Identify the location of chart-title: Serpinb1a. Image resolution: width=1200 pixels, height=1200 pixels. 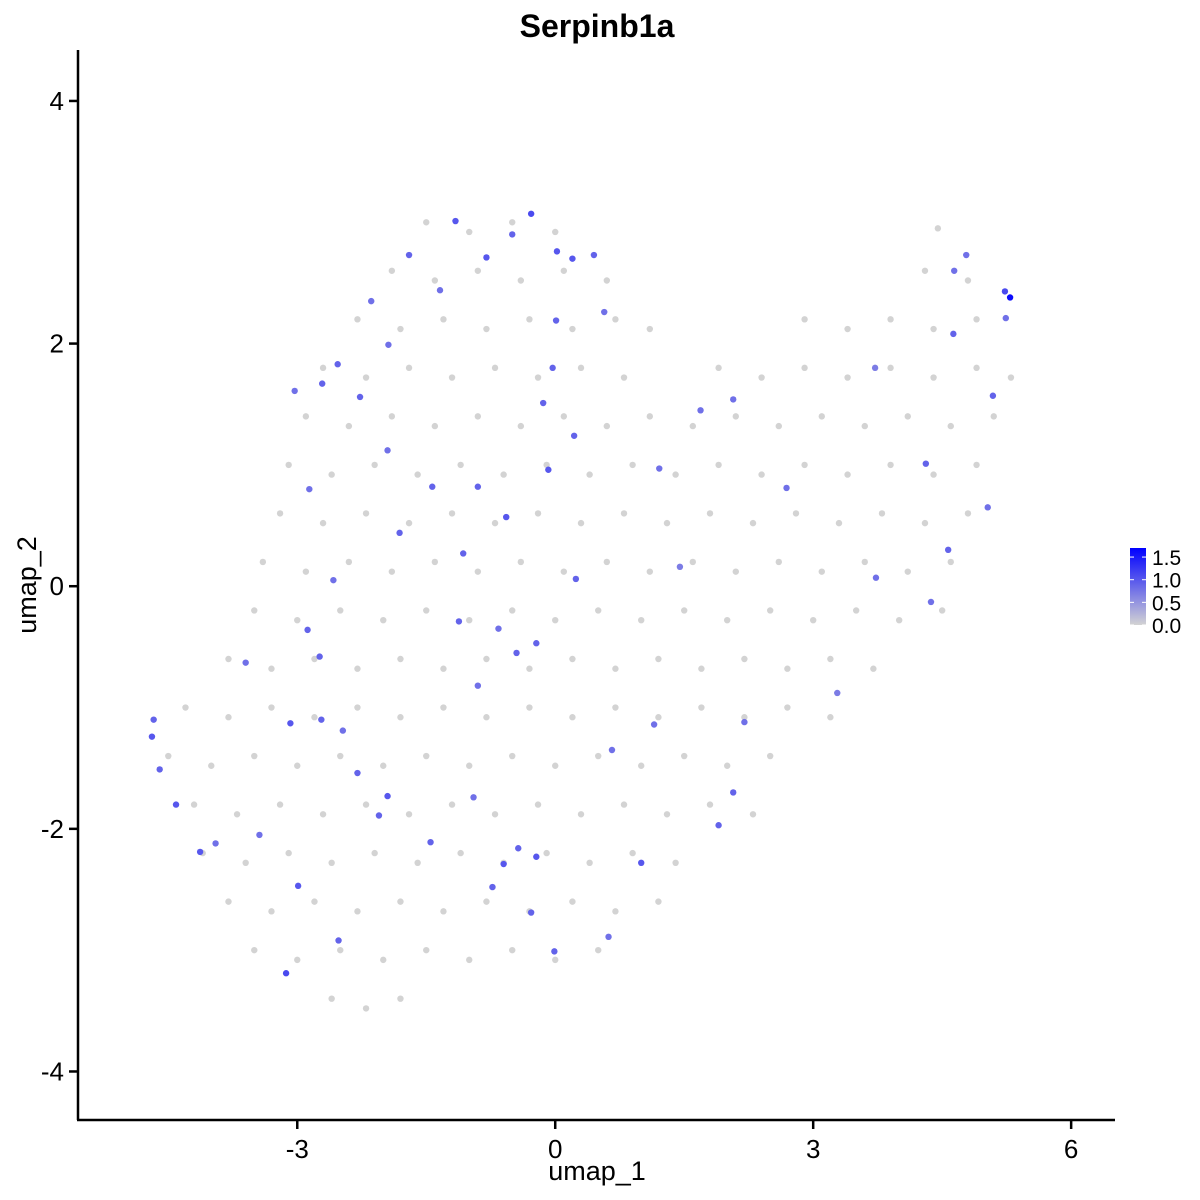
(597, 26).